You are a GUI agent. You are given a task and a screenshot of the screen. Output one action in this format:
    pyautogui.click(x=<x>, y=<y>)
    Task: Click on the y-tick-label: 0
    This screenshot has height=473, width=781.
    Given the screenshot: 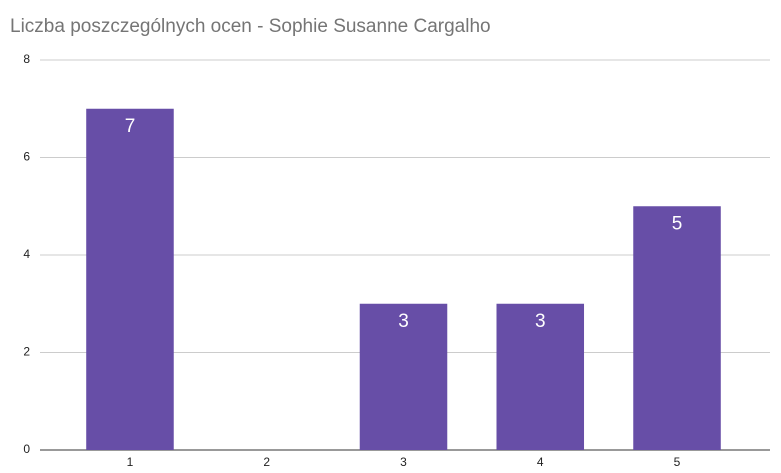 What is the action you would take?
    pyautogui.click(x=26, y=449)
    